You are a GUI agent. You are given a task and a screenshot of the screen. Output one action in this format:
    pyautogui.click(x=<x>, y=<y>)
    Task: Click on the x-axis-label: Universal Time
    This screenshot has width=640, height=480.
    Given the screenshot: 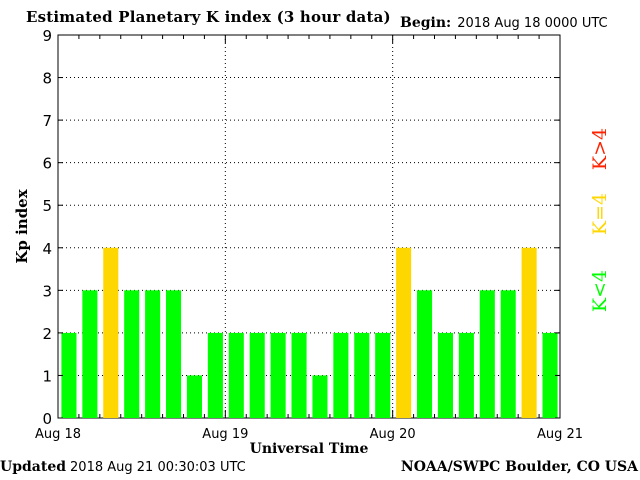 What is the action you would take?
    pyautogui.click(x=309, y=449)
    